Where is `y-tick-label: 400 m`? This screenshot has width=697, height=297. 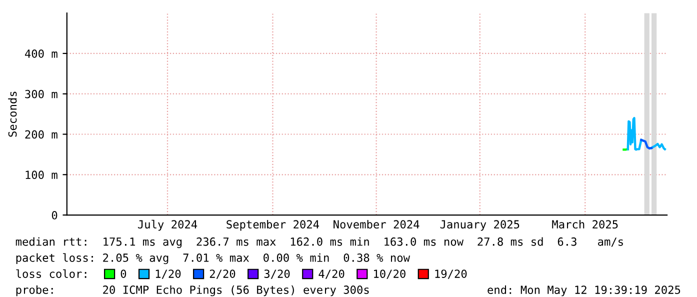
y-tick-label: 400 m is located at coordinates (41, 53).